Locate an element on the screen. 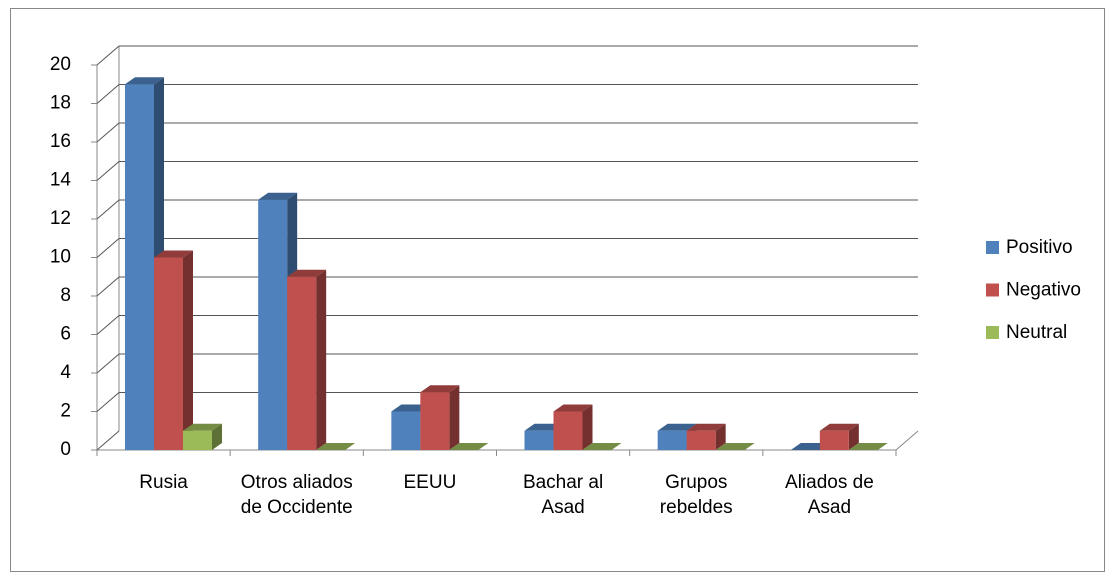 The image size is (1116, 581). y-tick-label: 2 is located at coordinates (65, 411).